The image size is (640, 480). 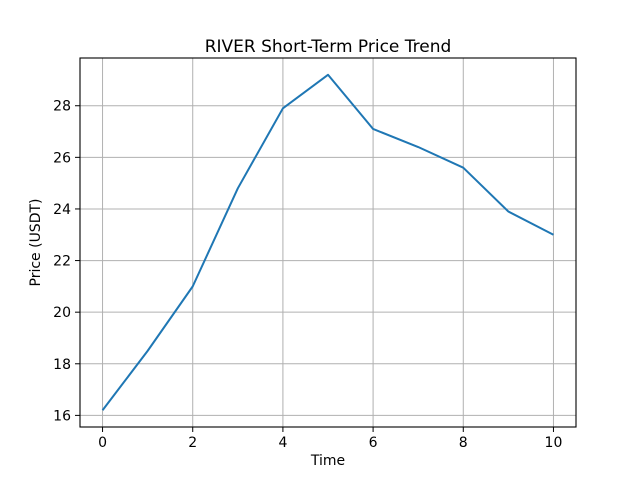 What do you see at coordinates (373, 443) in the screenshot?
I see `x-tick-label-6: 6` at bounding box center [373, 443].